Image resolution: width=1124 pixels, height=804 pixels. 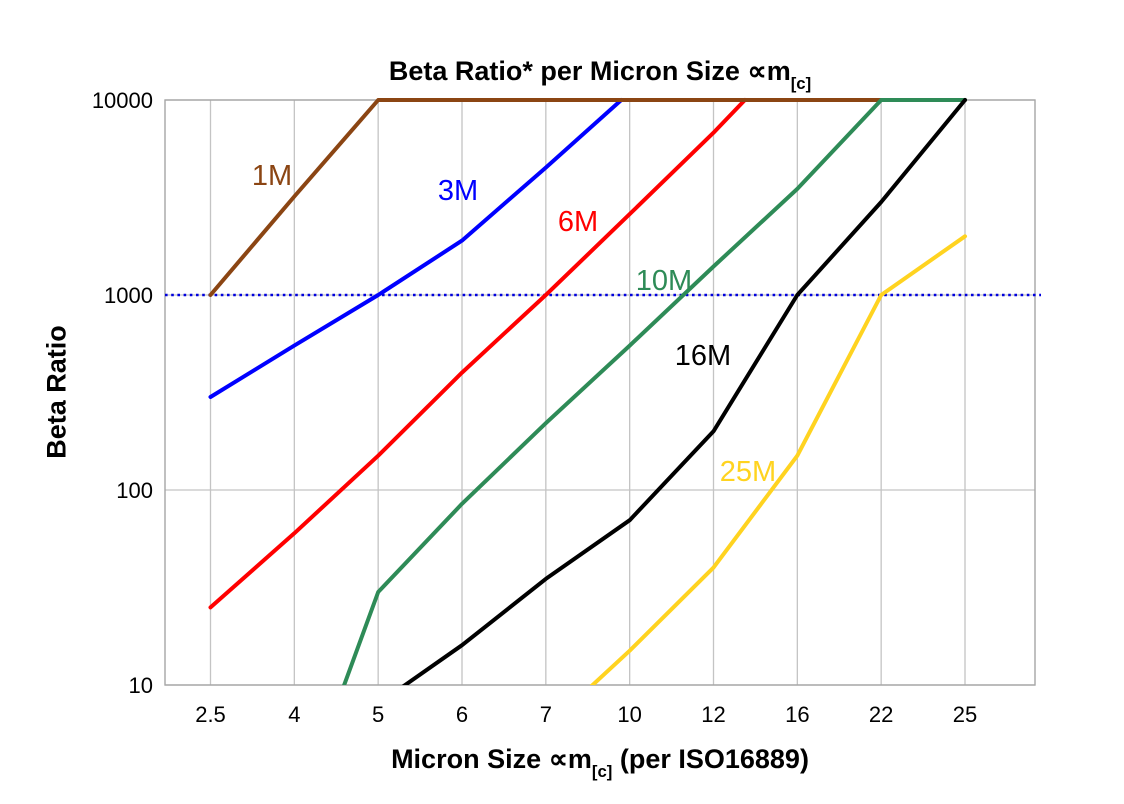 I want to click on x-tick-label-22: 22, so click(x=881, y=714).